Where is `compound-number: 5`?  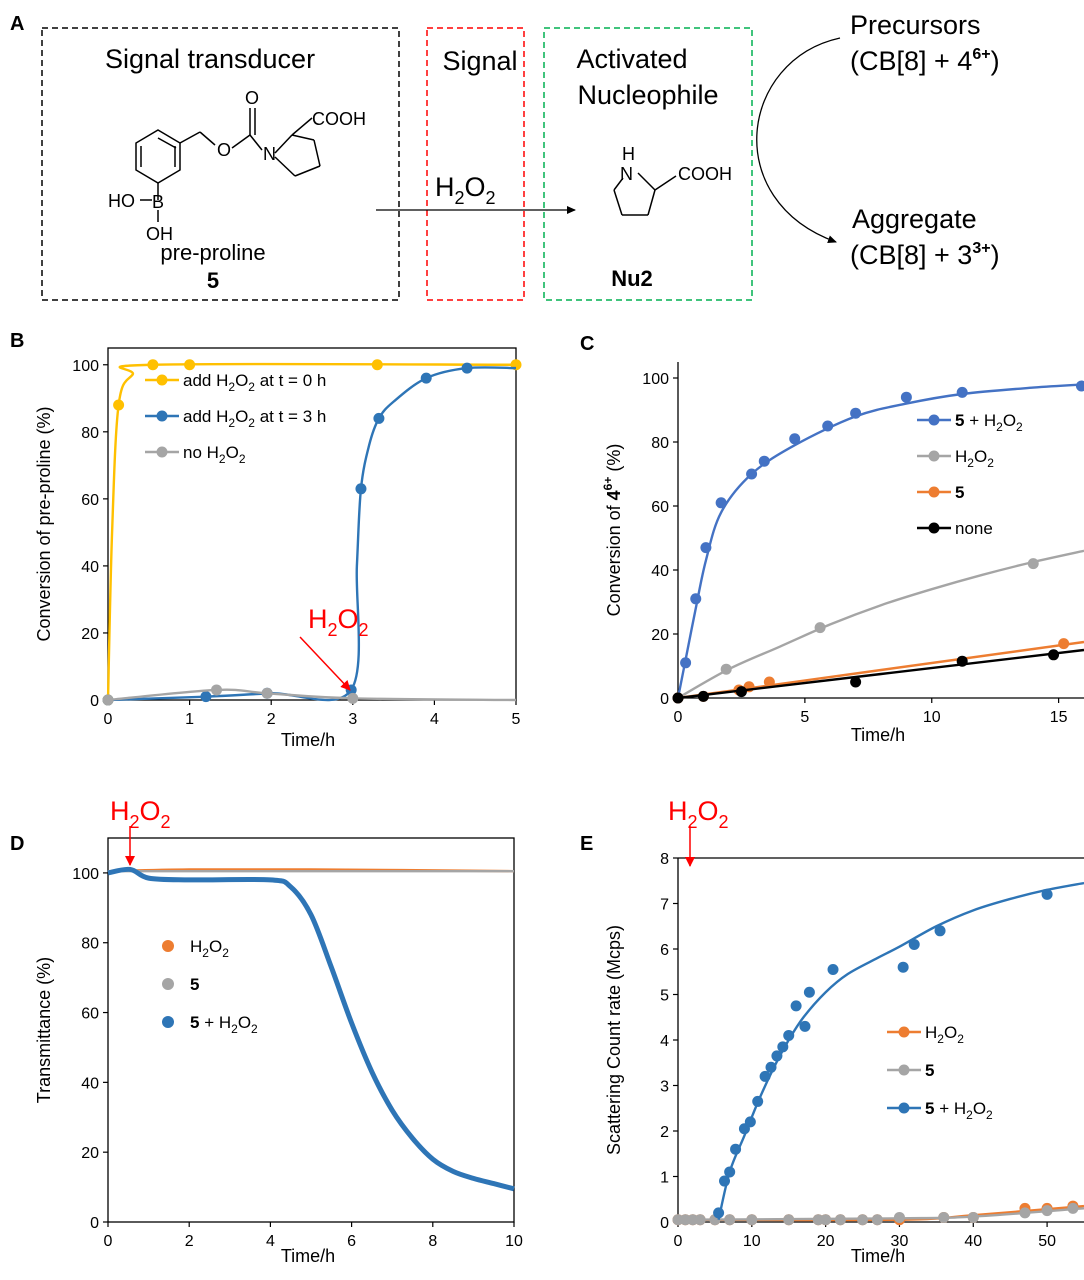
compound-number: 5 is located at coordinates (213, 280).